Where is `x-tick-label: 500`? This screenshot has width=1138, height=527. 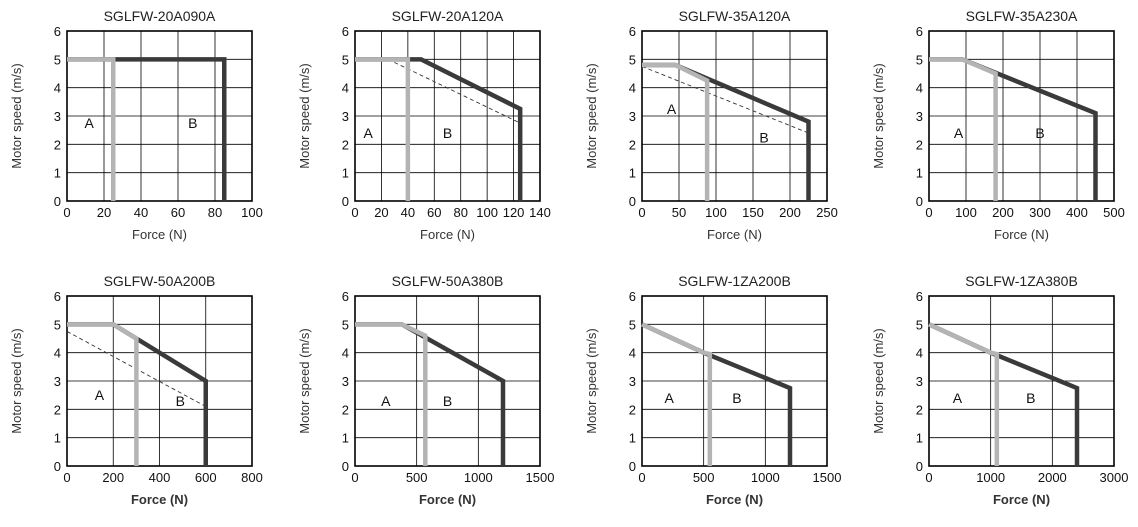 x-tick-label: 500 is located at coordinates (417, 477).